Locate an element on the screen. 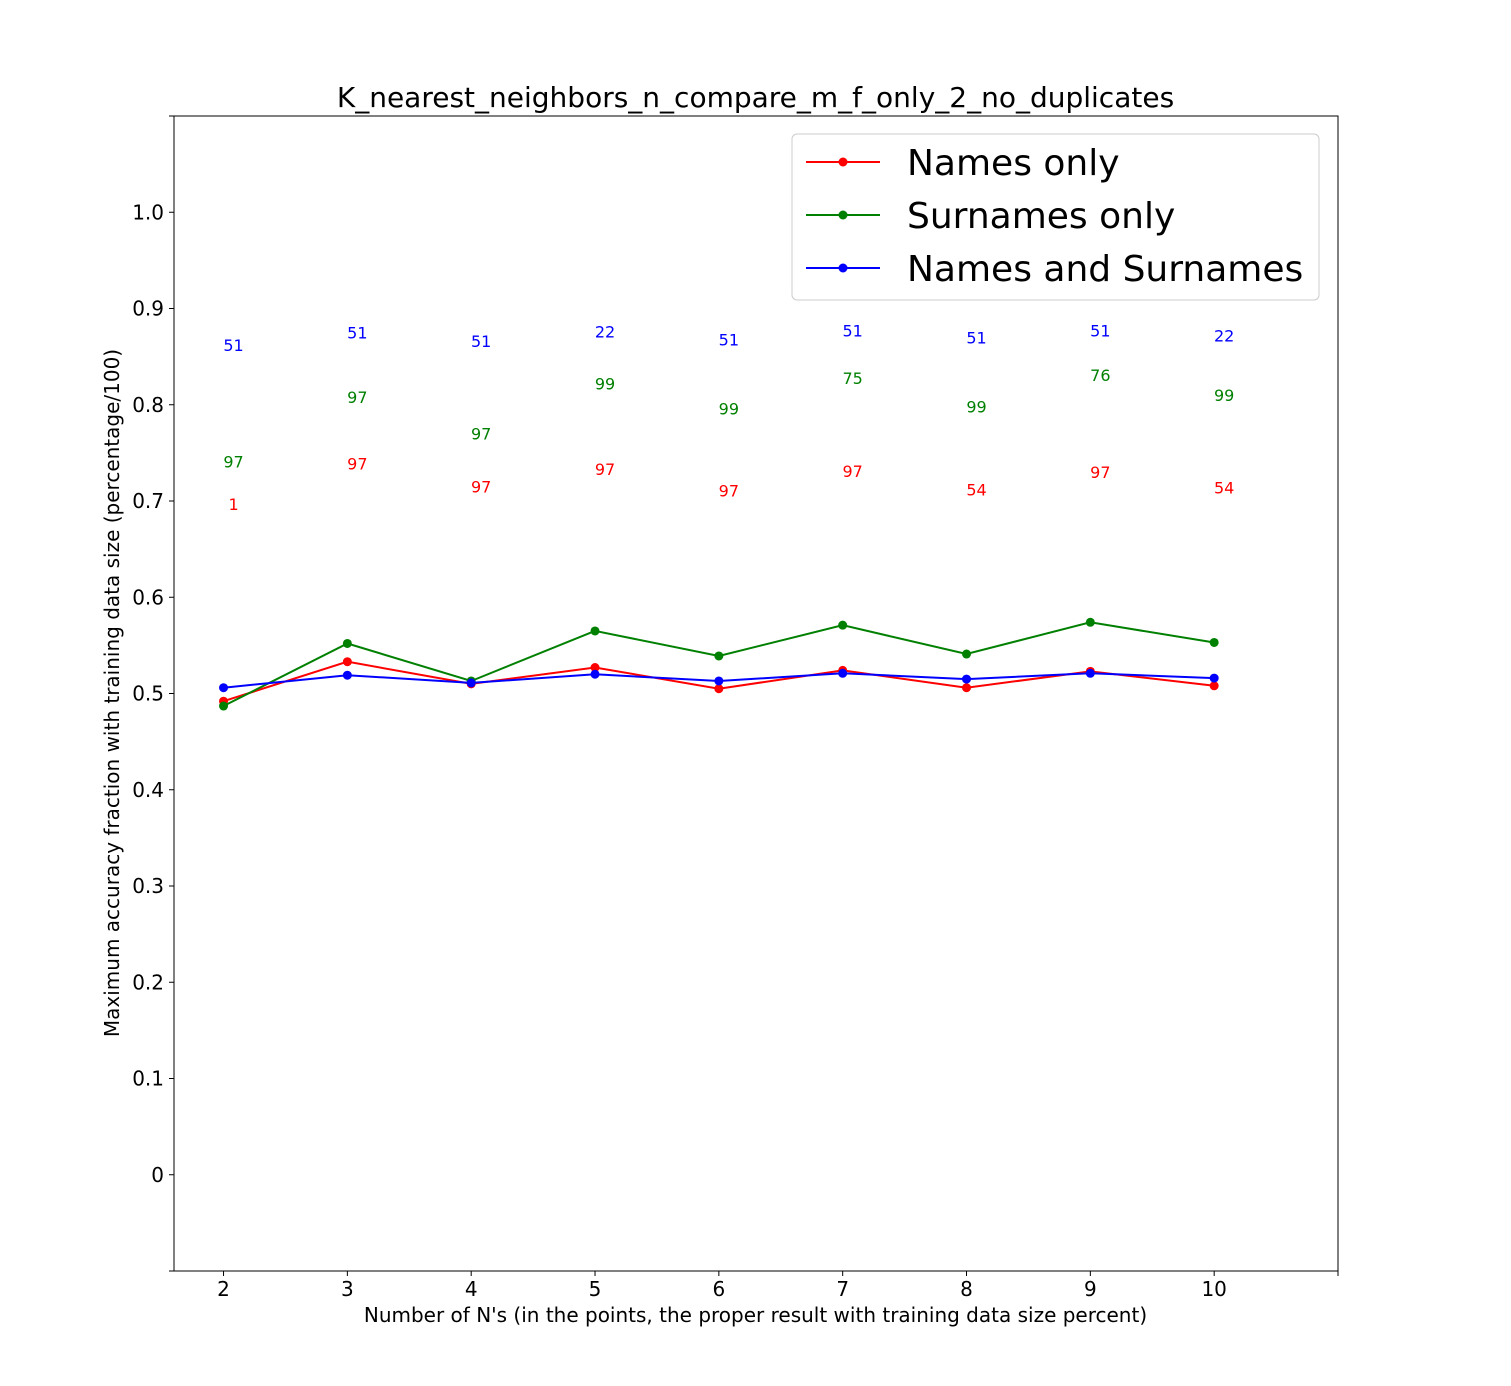 Image resolution: width=1511 pixels, height=1386 pixels. x-tick-label: 4 is located at coordinates (471, 1289).